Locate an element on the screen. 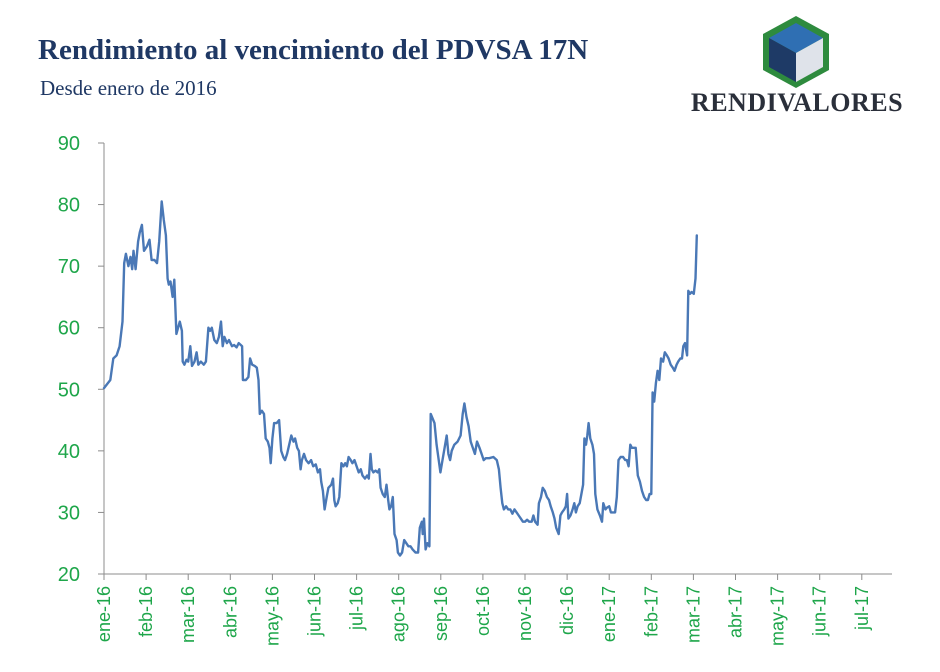 The height and width of the screenshot is (672, 940). logo-wordmark: RENDIVALORES is located at coordinates (797, 102).